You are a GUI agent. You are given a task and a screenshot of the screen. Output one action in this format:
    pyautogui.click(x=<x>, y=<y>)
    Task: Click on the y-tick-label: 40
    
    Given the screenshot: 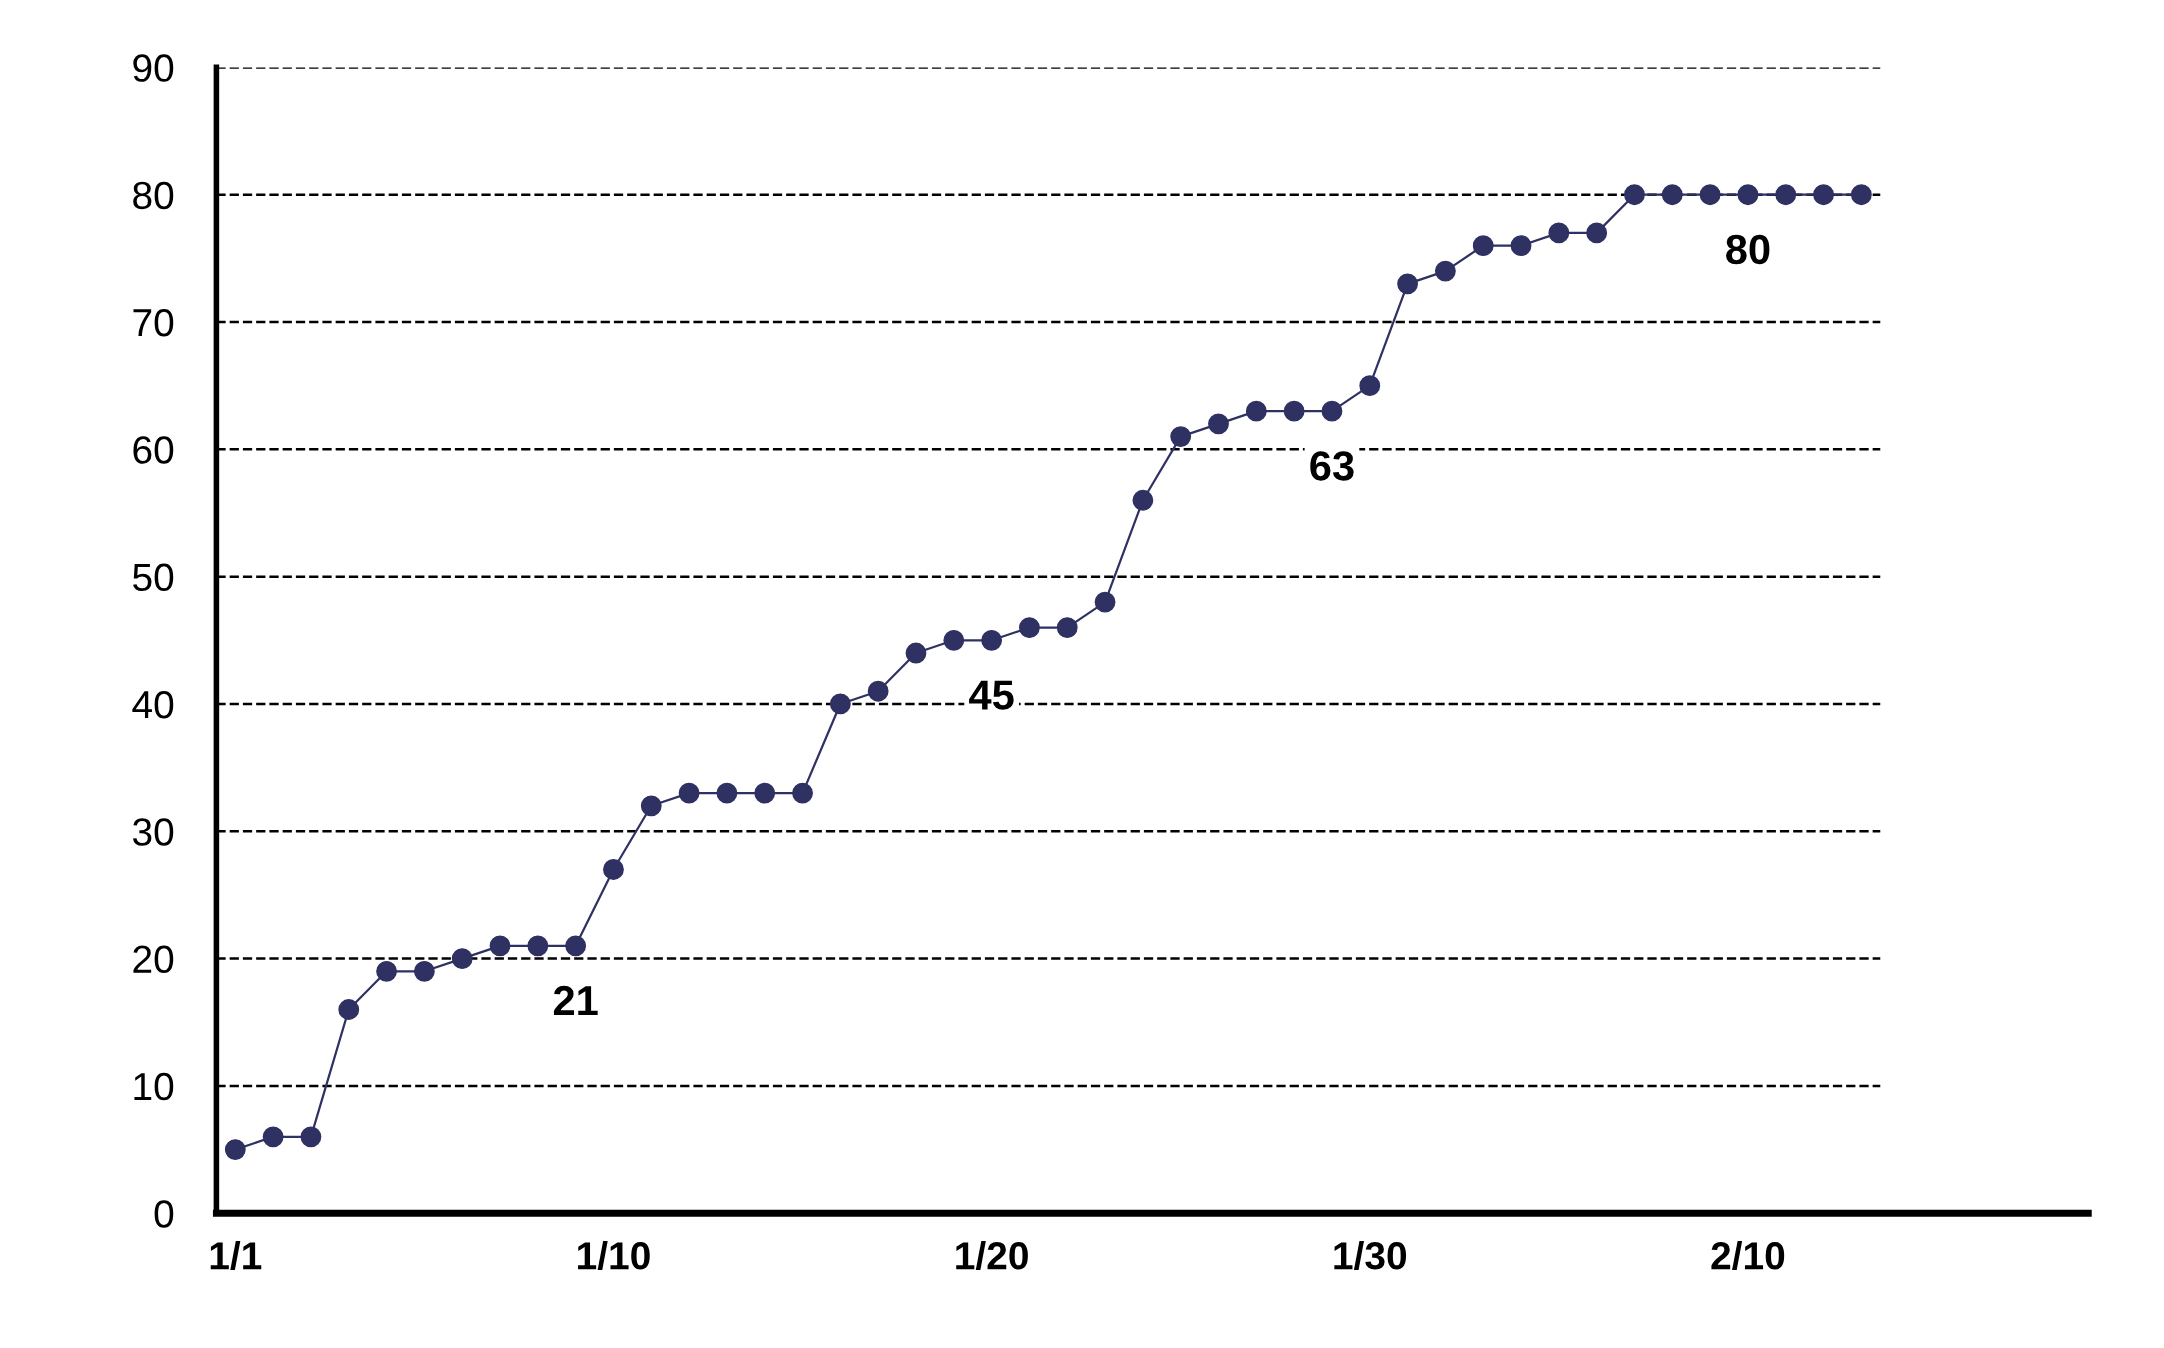 What is the action you would take?
    pyautogui.click(x=153, y=704)
    